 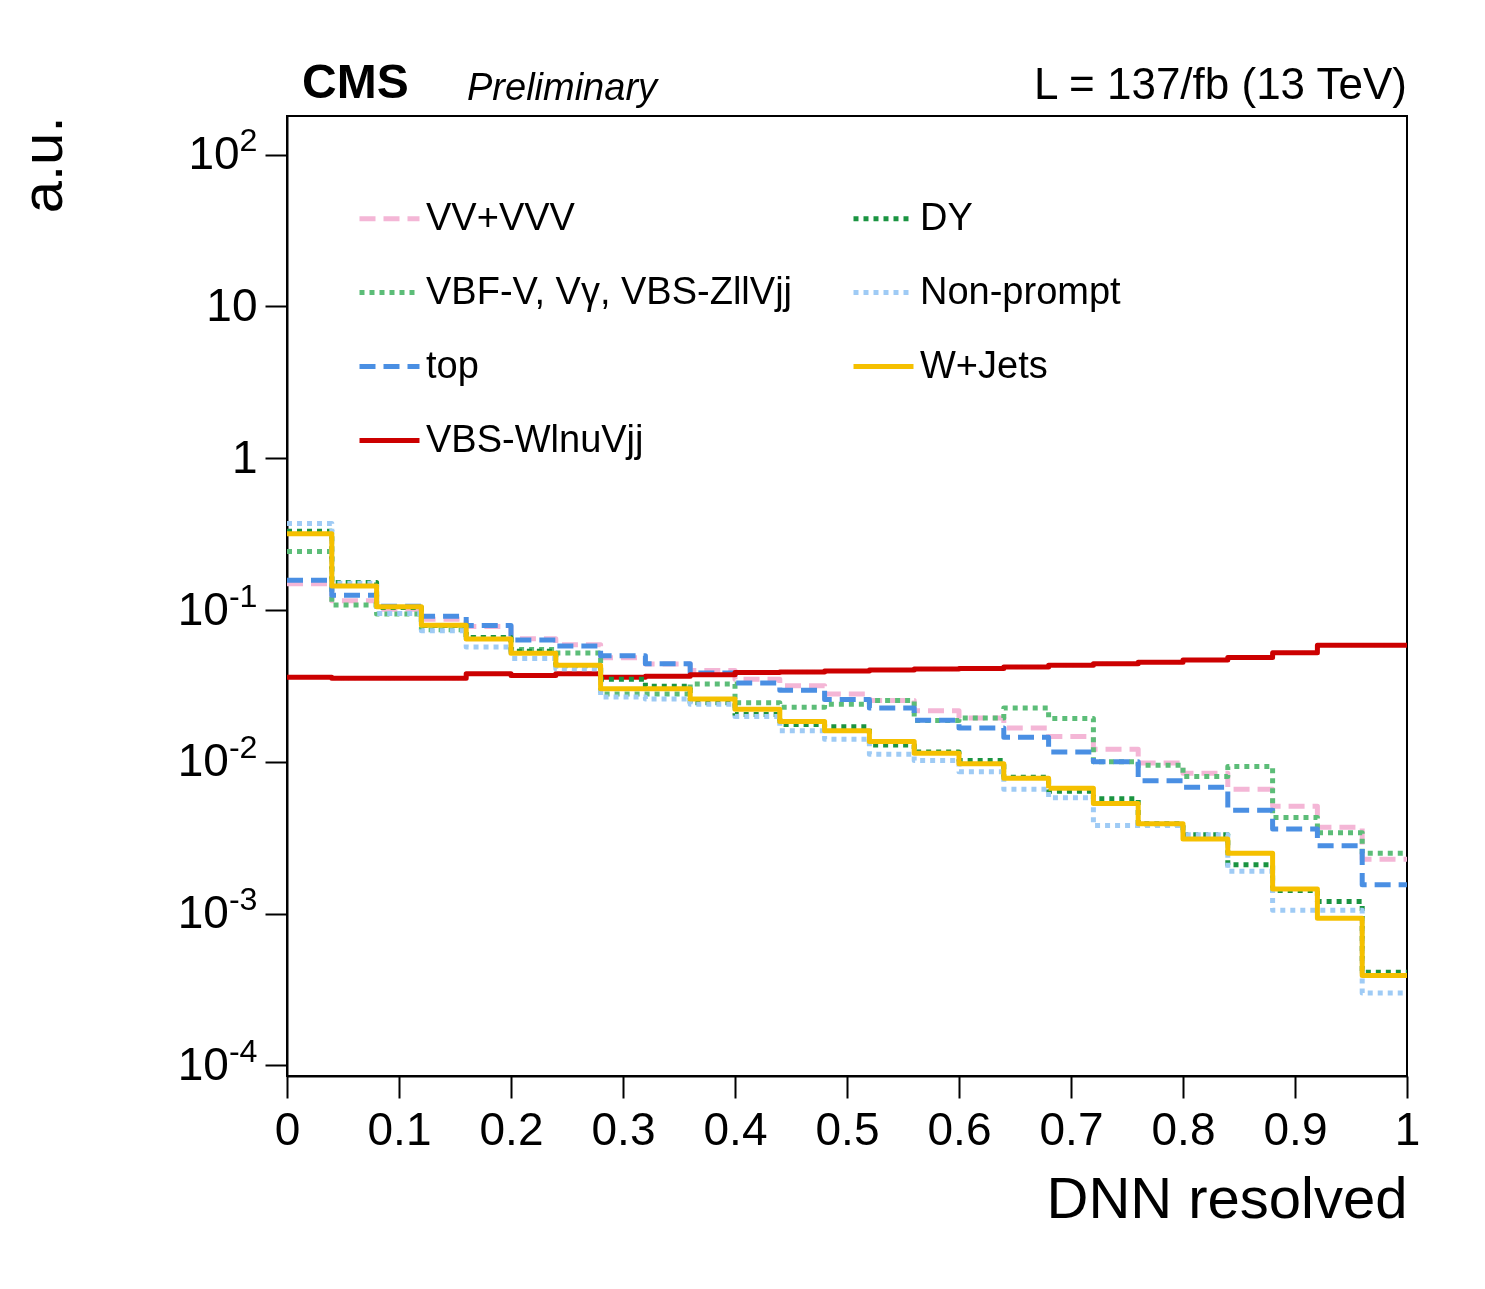 What do you see at coordinates (609, 290) in the screenshot?
I see `legend-label: VBF-V, Vγ, VBS-ZllVjj` at bounding box center [609, 290].